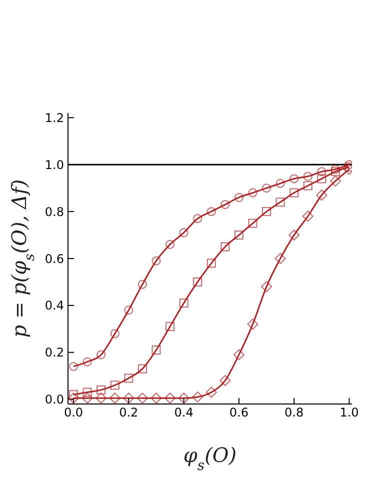 Image resolution: width=374 pixels, height=484 pixels. What do you see at coordinates (184, 413) in the screenshot?
I see `x-tick-label: 0.4` at bounding box center [184, 413].